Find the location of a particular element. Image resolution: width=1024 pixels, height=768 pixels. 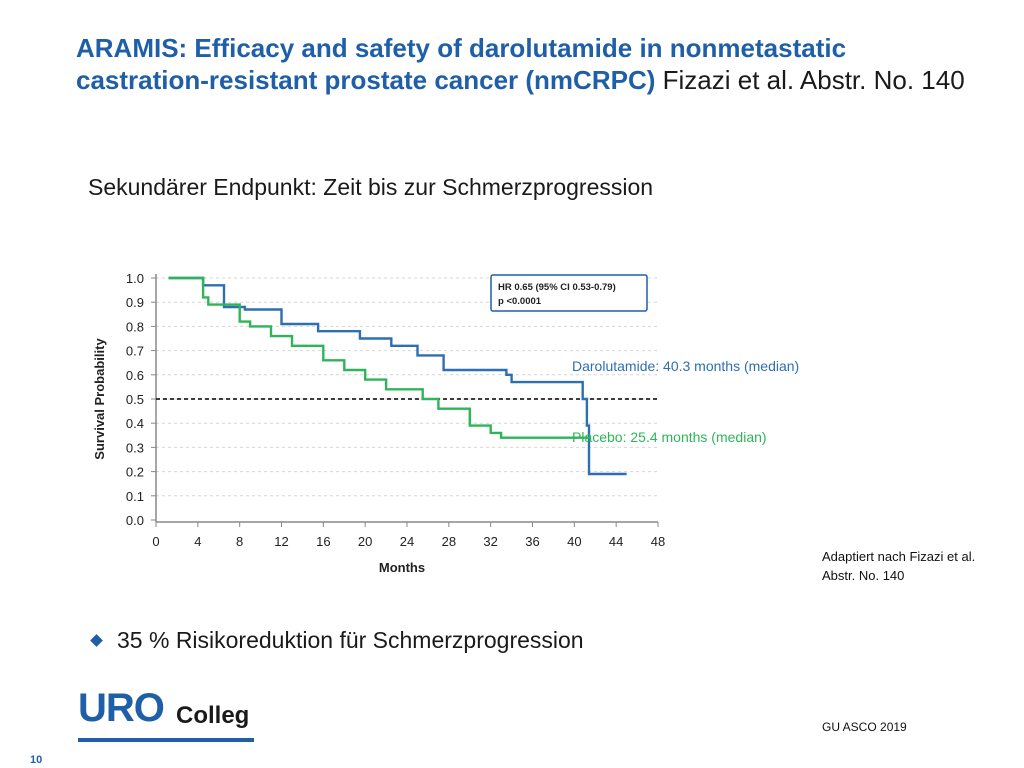

title-reference: Fizazi et al. Abstr. No. 140 is located at coordinates (813, 80).